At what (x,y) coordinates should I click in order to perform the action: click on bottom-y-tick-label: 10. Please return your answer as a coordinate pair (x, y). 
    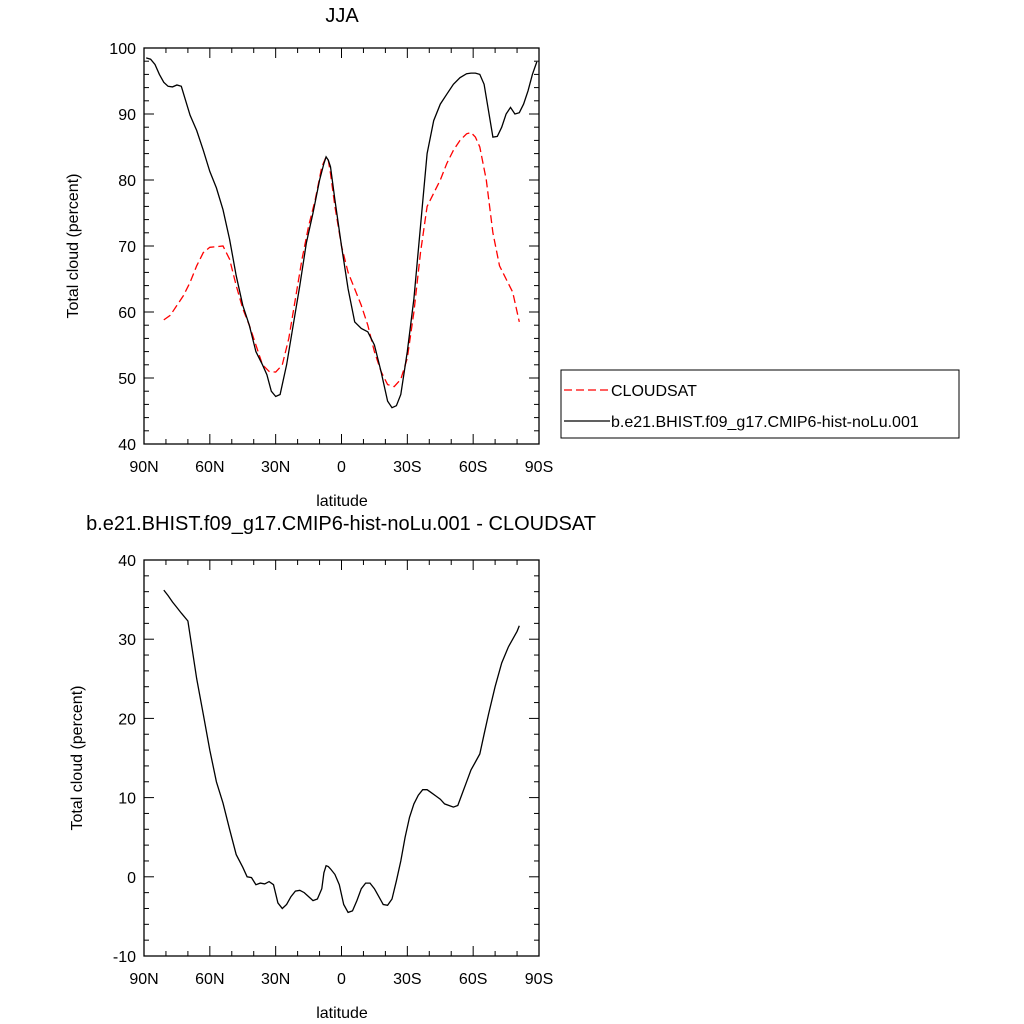
    Looking at the image, I should click on (127, 799).